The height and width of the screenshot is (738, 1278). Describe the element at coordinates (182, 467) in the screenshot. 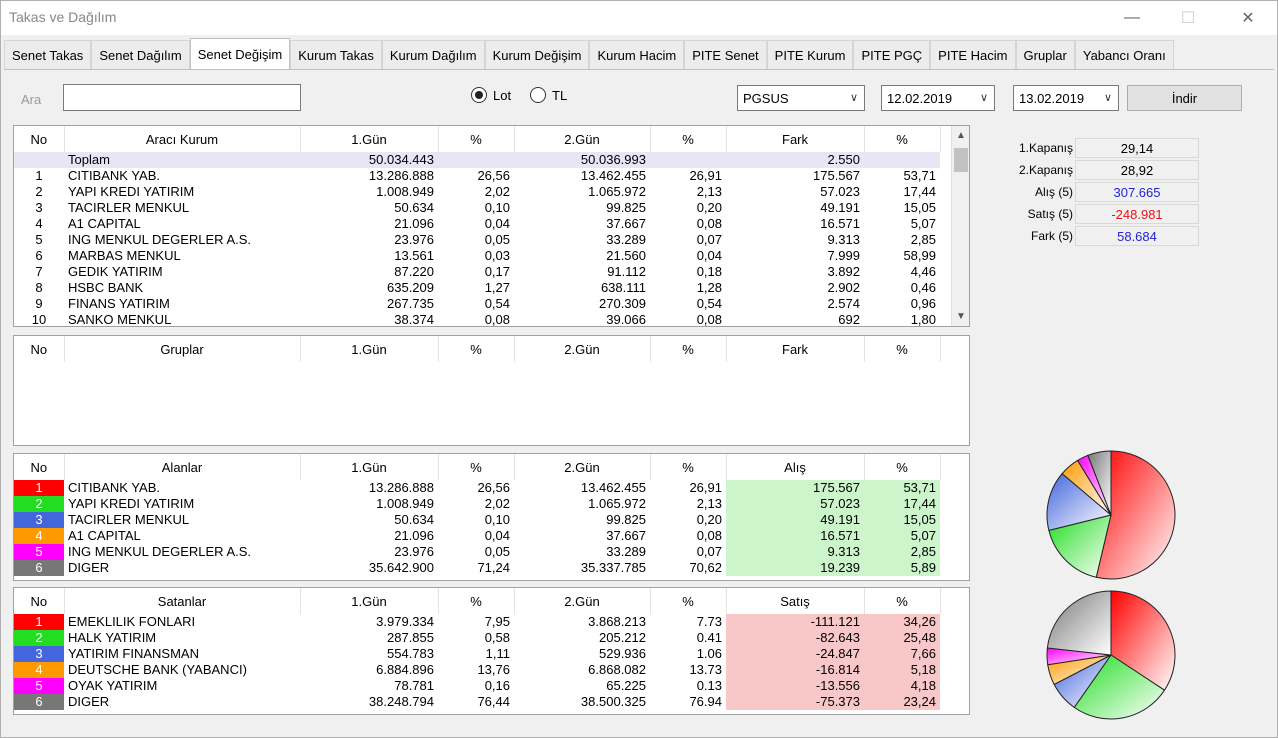

I see `column-header: Alanlar` at that location.